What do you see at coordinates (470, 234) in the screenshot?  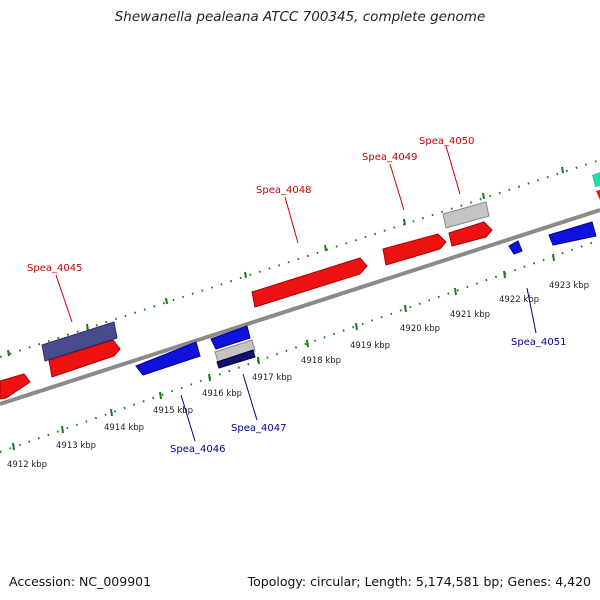 I see `gene-spea-4050-arrow` at bounding box center [470, 234].